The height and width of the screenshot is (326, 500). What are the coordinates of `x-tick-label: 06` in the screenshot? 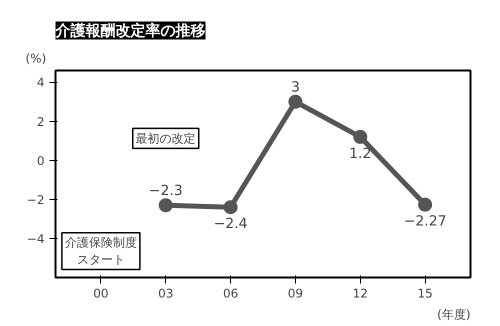 It's located at (230, 293).